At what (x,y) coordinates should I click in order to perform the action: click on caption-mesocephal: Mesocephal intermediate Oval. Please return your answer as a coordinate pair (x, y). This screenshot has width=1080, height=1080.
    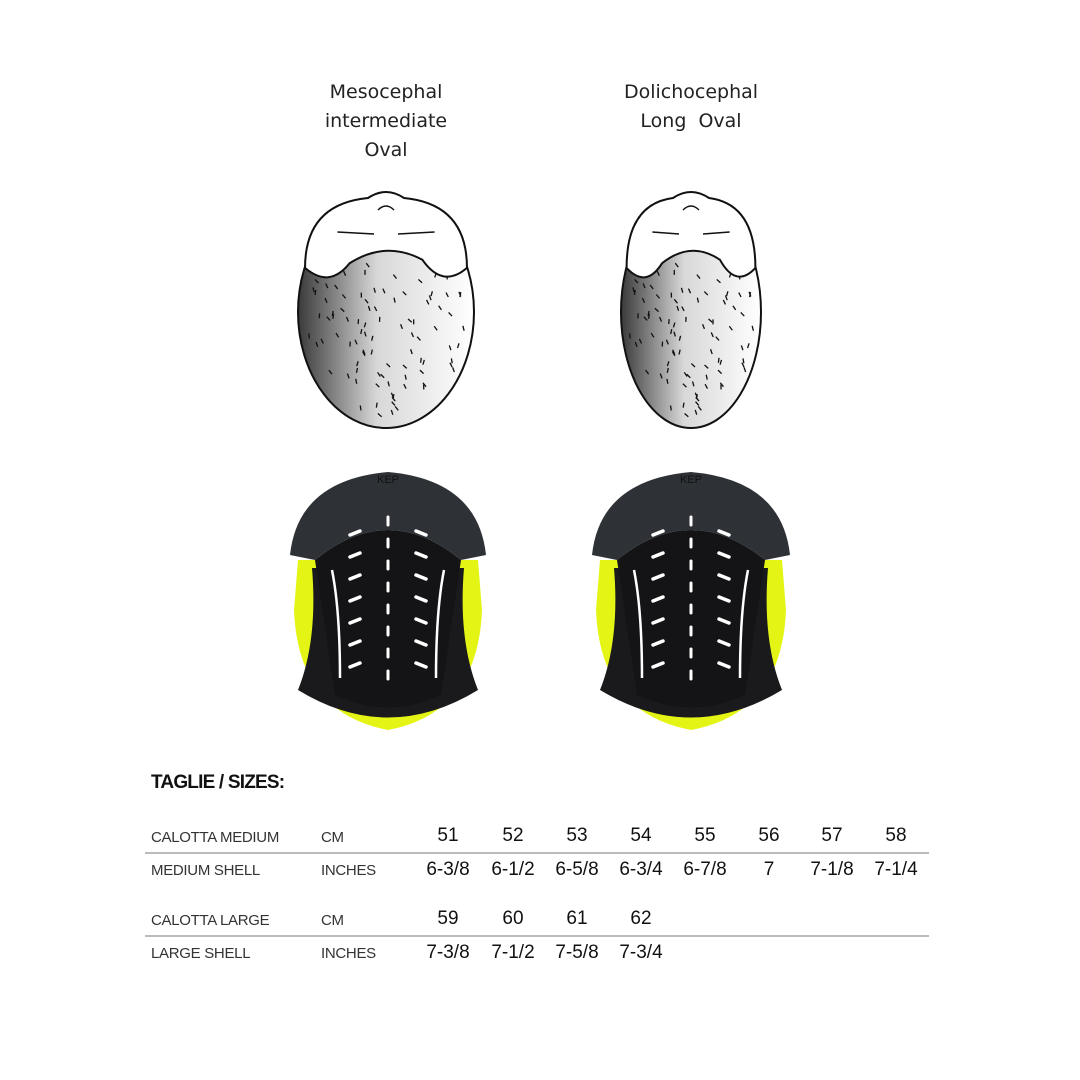
    Looking at the image, I should click on (386, 121).